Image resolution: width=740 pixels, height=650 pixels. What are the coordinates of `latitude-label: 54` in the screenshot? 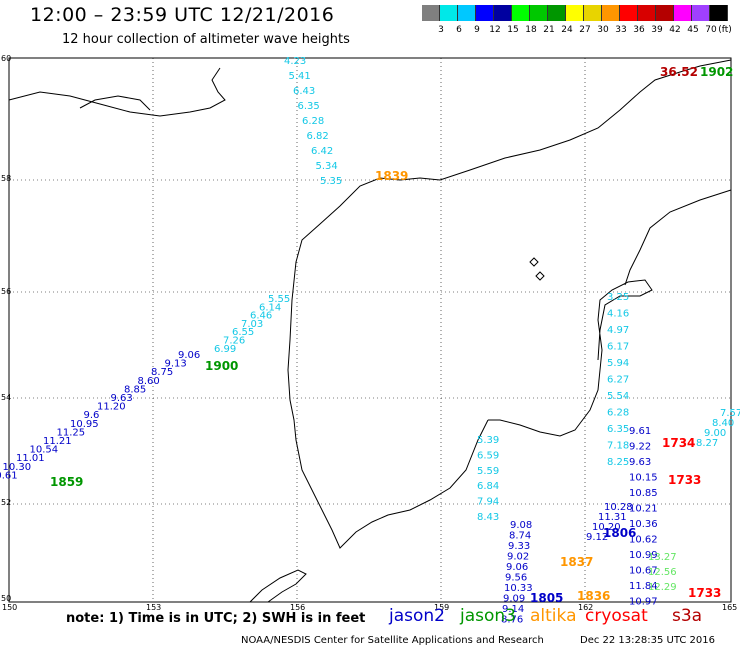 It's located at (6, 397).